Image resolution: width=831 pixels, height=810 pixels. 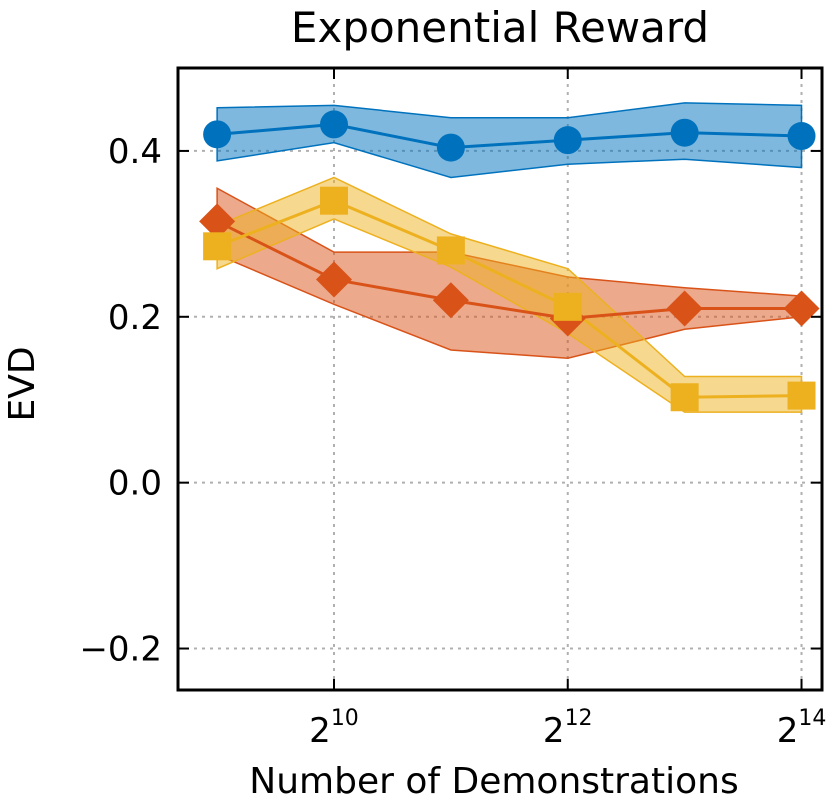 What do you see at coordinates (135, 318) in the screenshot?
I see `y-tick-label: 0.2` at bounding box center [135, 318].